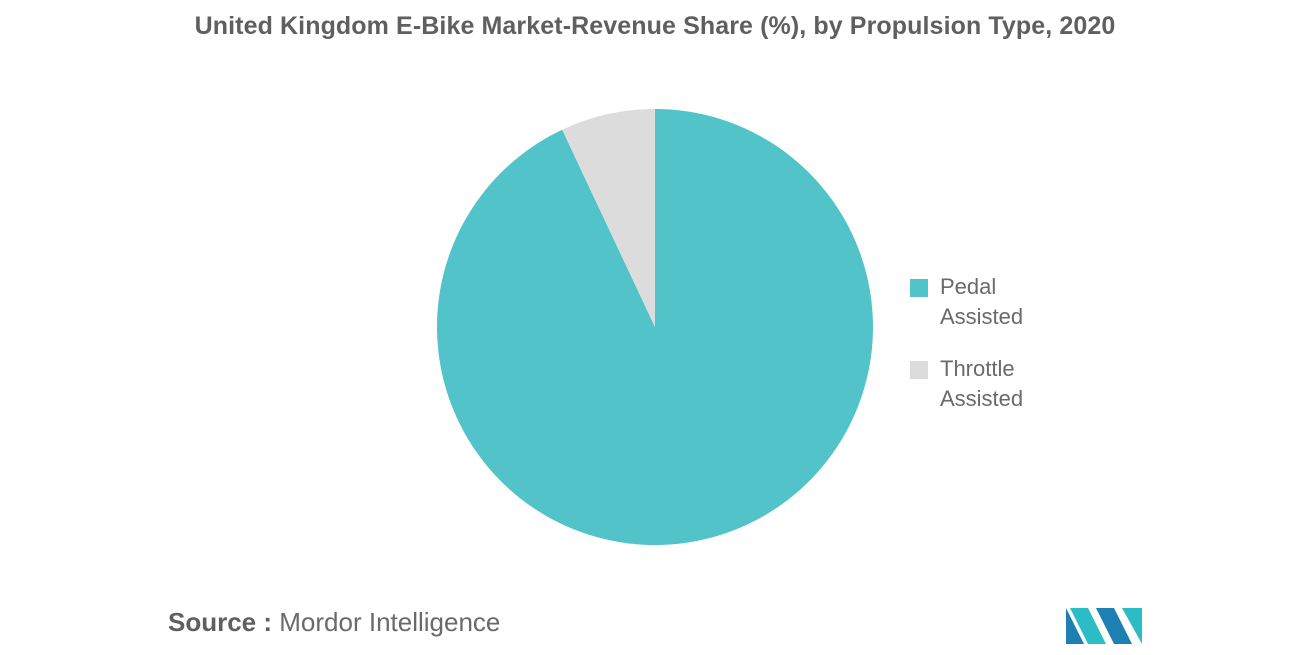 This screenshot has width=1310, height=655. I want to click on legend-swatch-pedal-assisted, so click(919, 288).